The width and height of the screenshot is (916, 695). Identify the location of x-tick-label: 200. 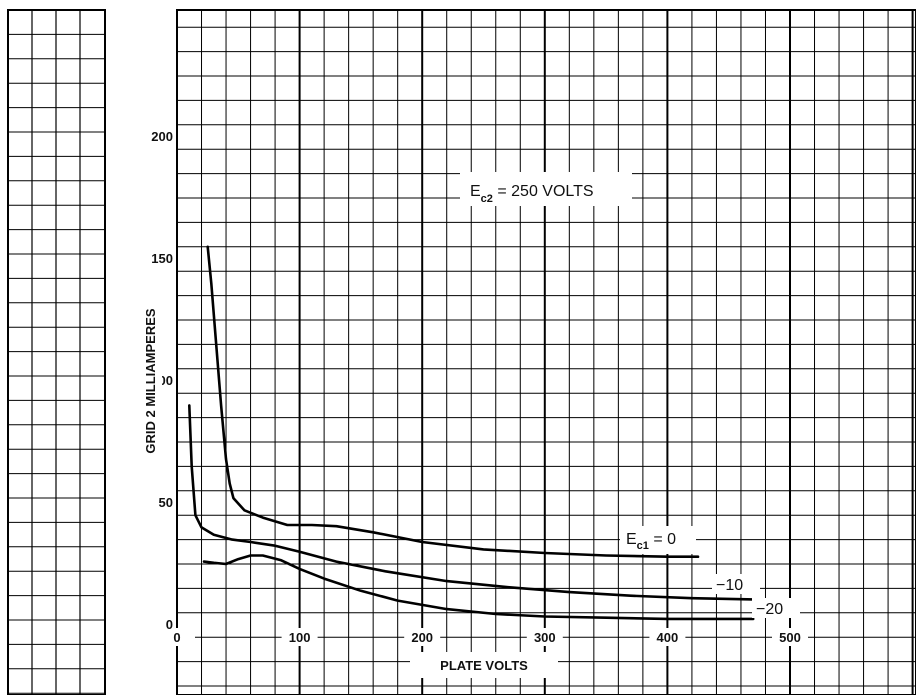
(422, 637).